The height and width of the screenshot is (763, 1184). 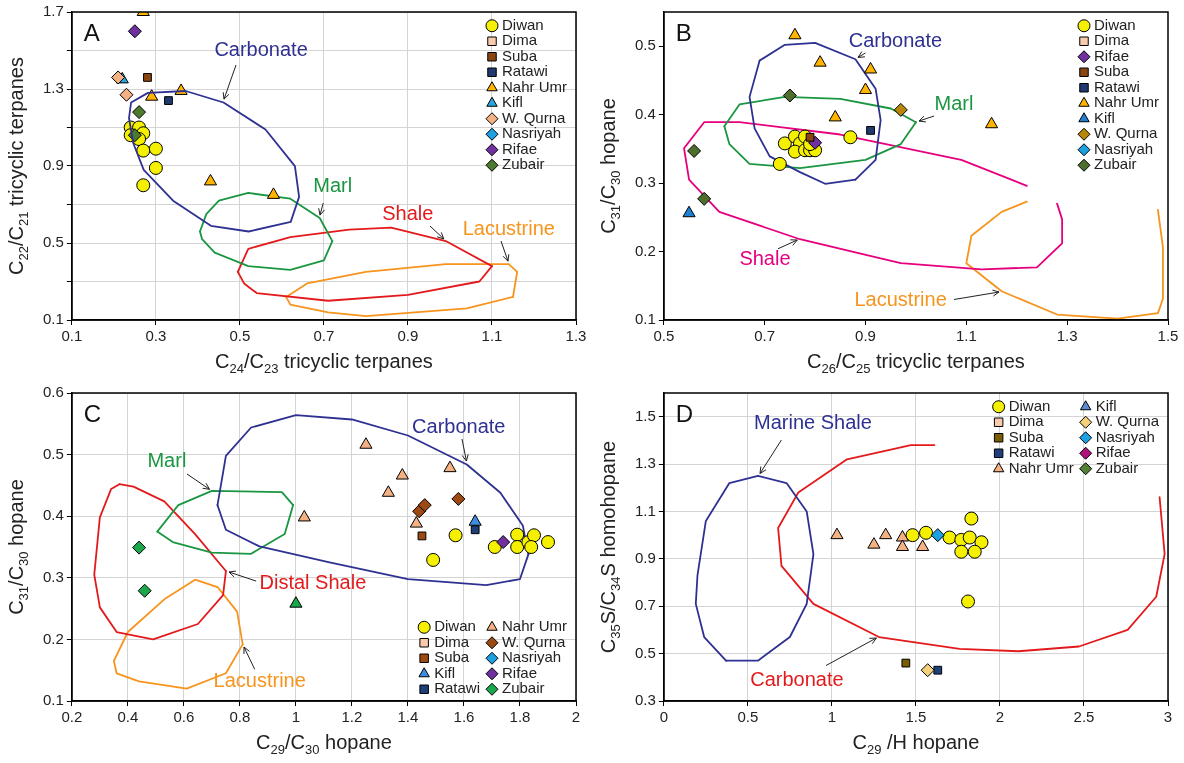 What do you see at coordinates (313, 581) in the screenshot?
I see `annotation: Distal Shale` at bounding box center [313, 581].